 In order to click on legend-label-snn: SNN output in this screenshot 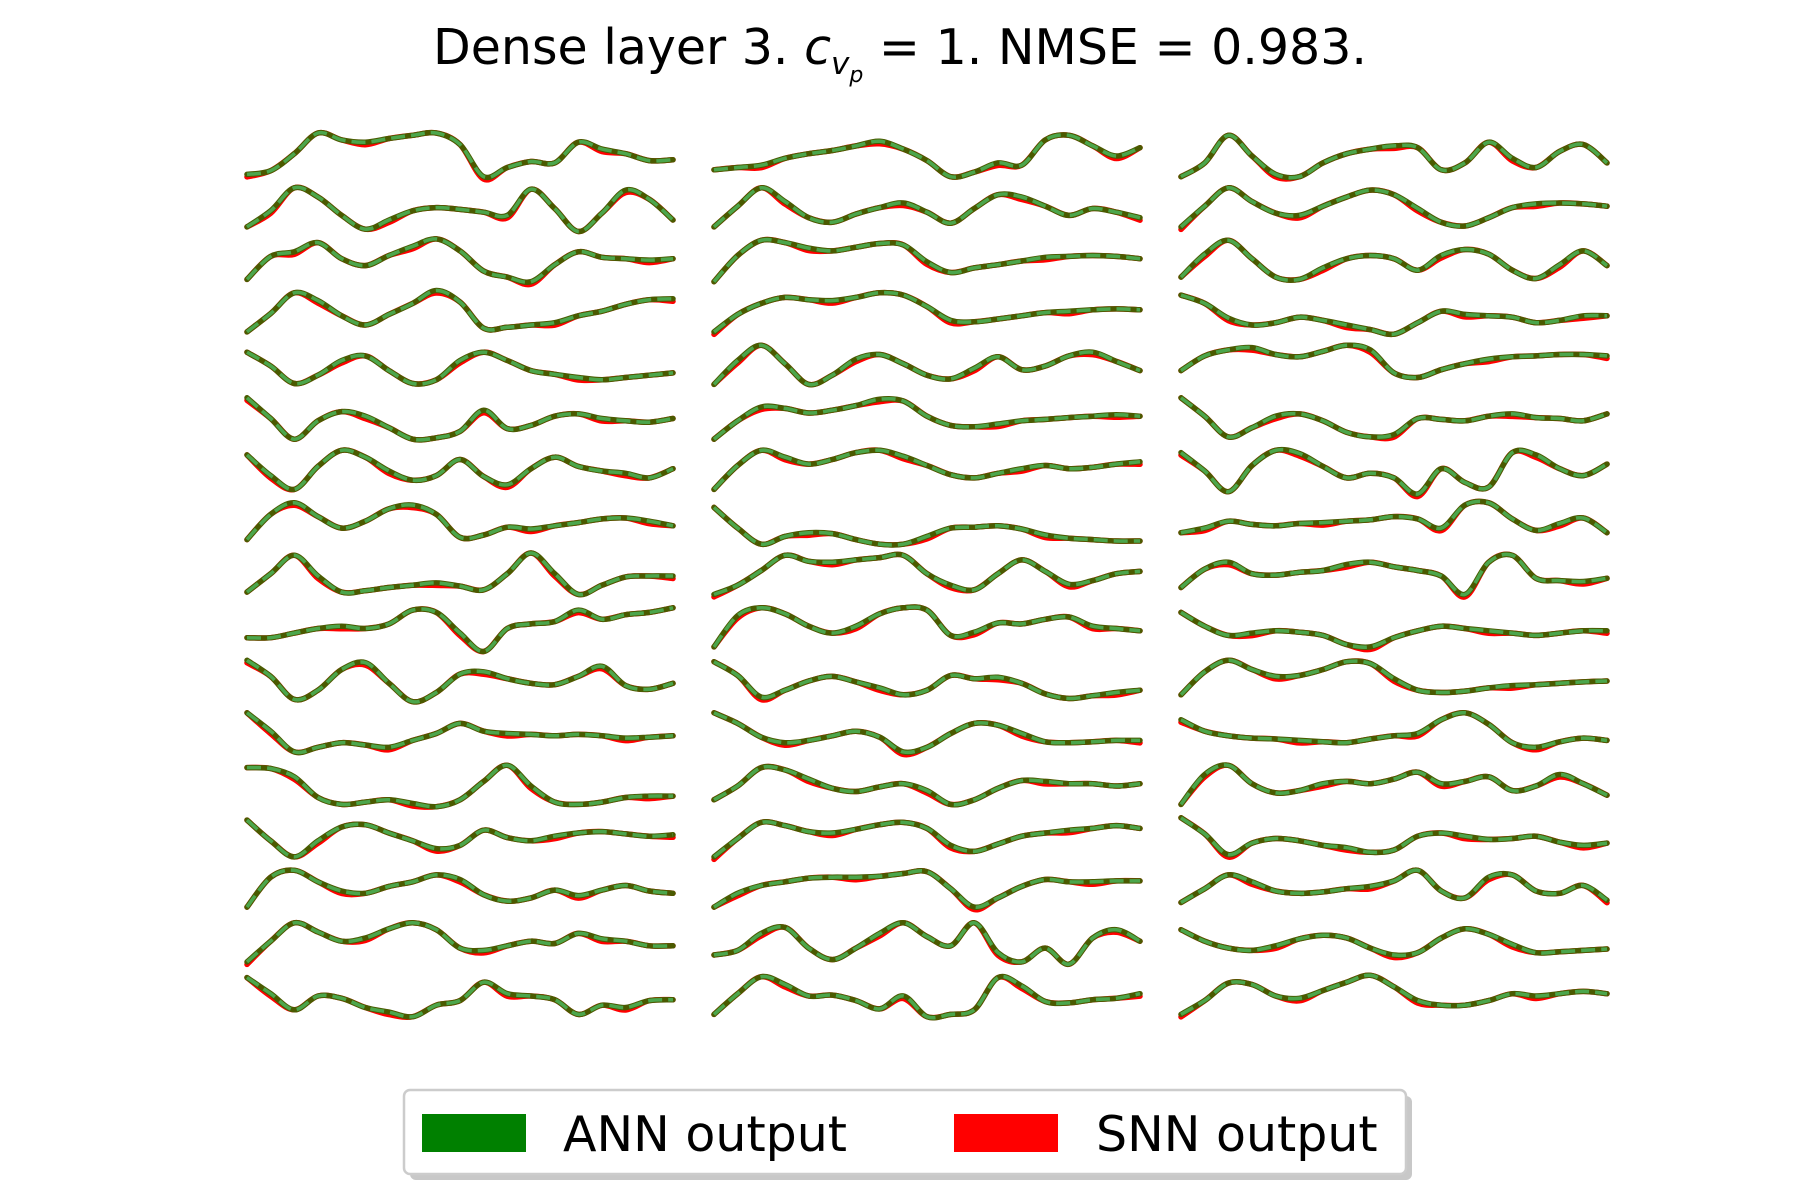, I will do `click(1237, 1134)`.